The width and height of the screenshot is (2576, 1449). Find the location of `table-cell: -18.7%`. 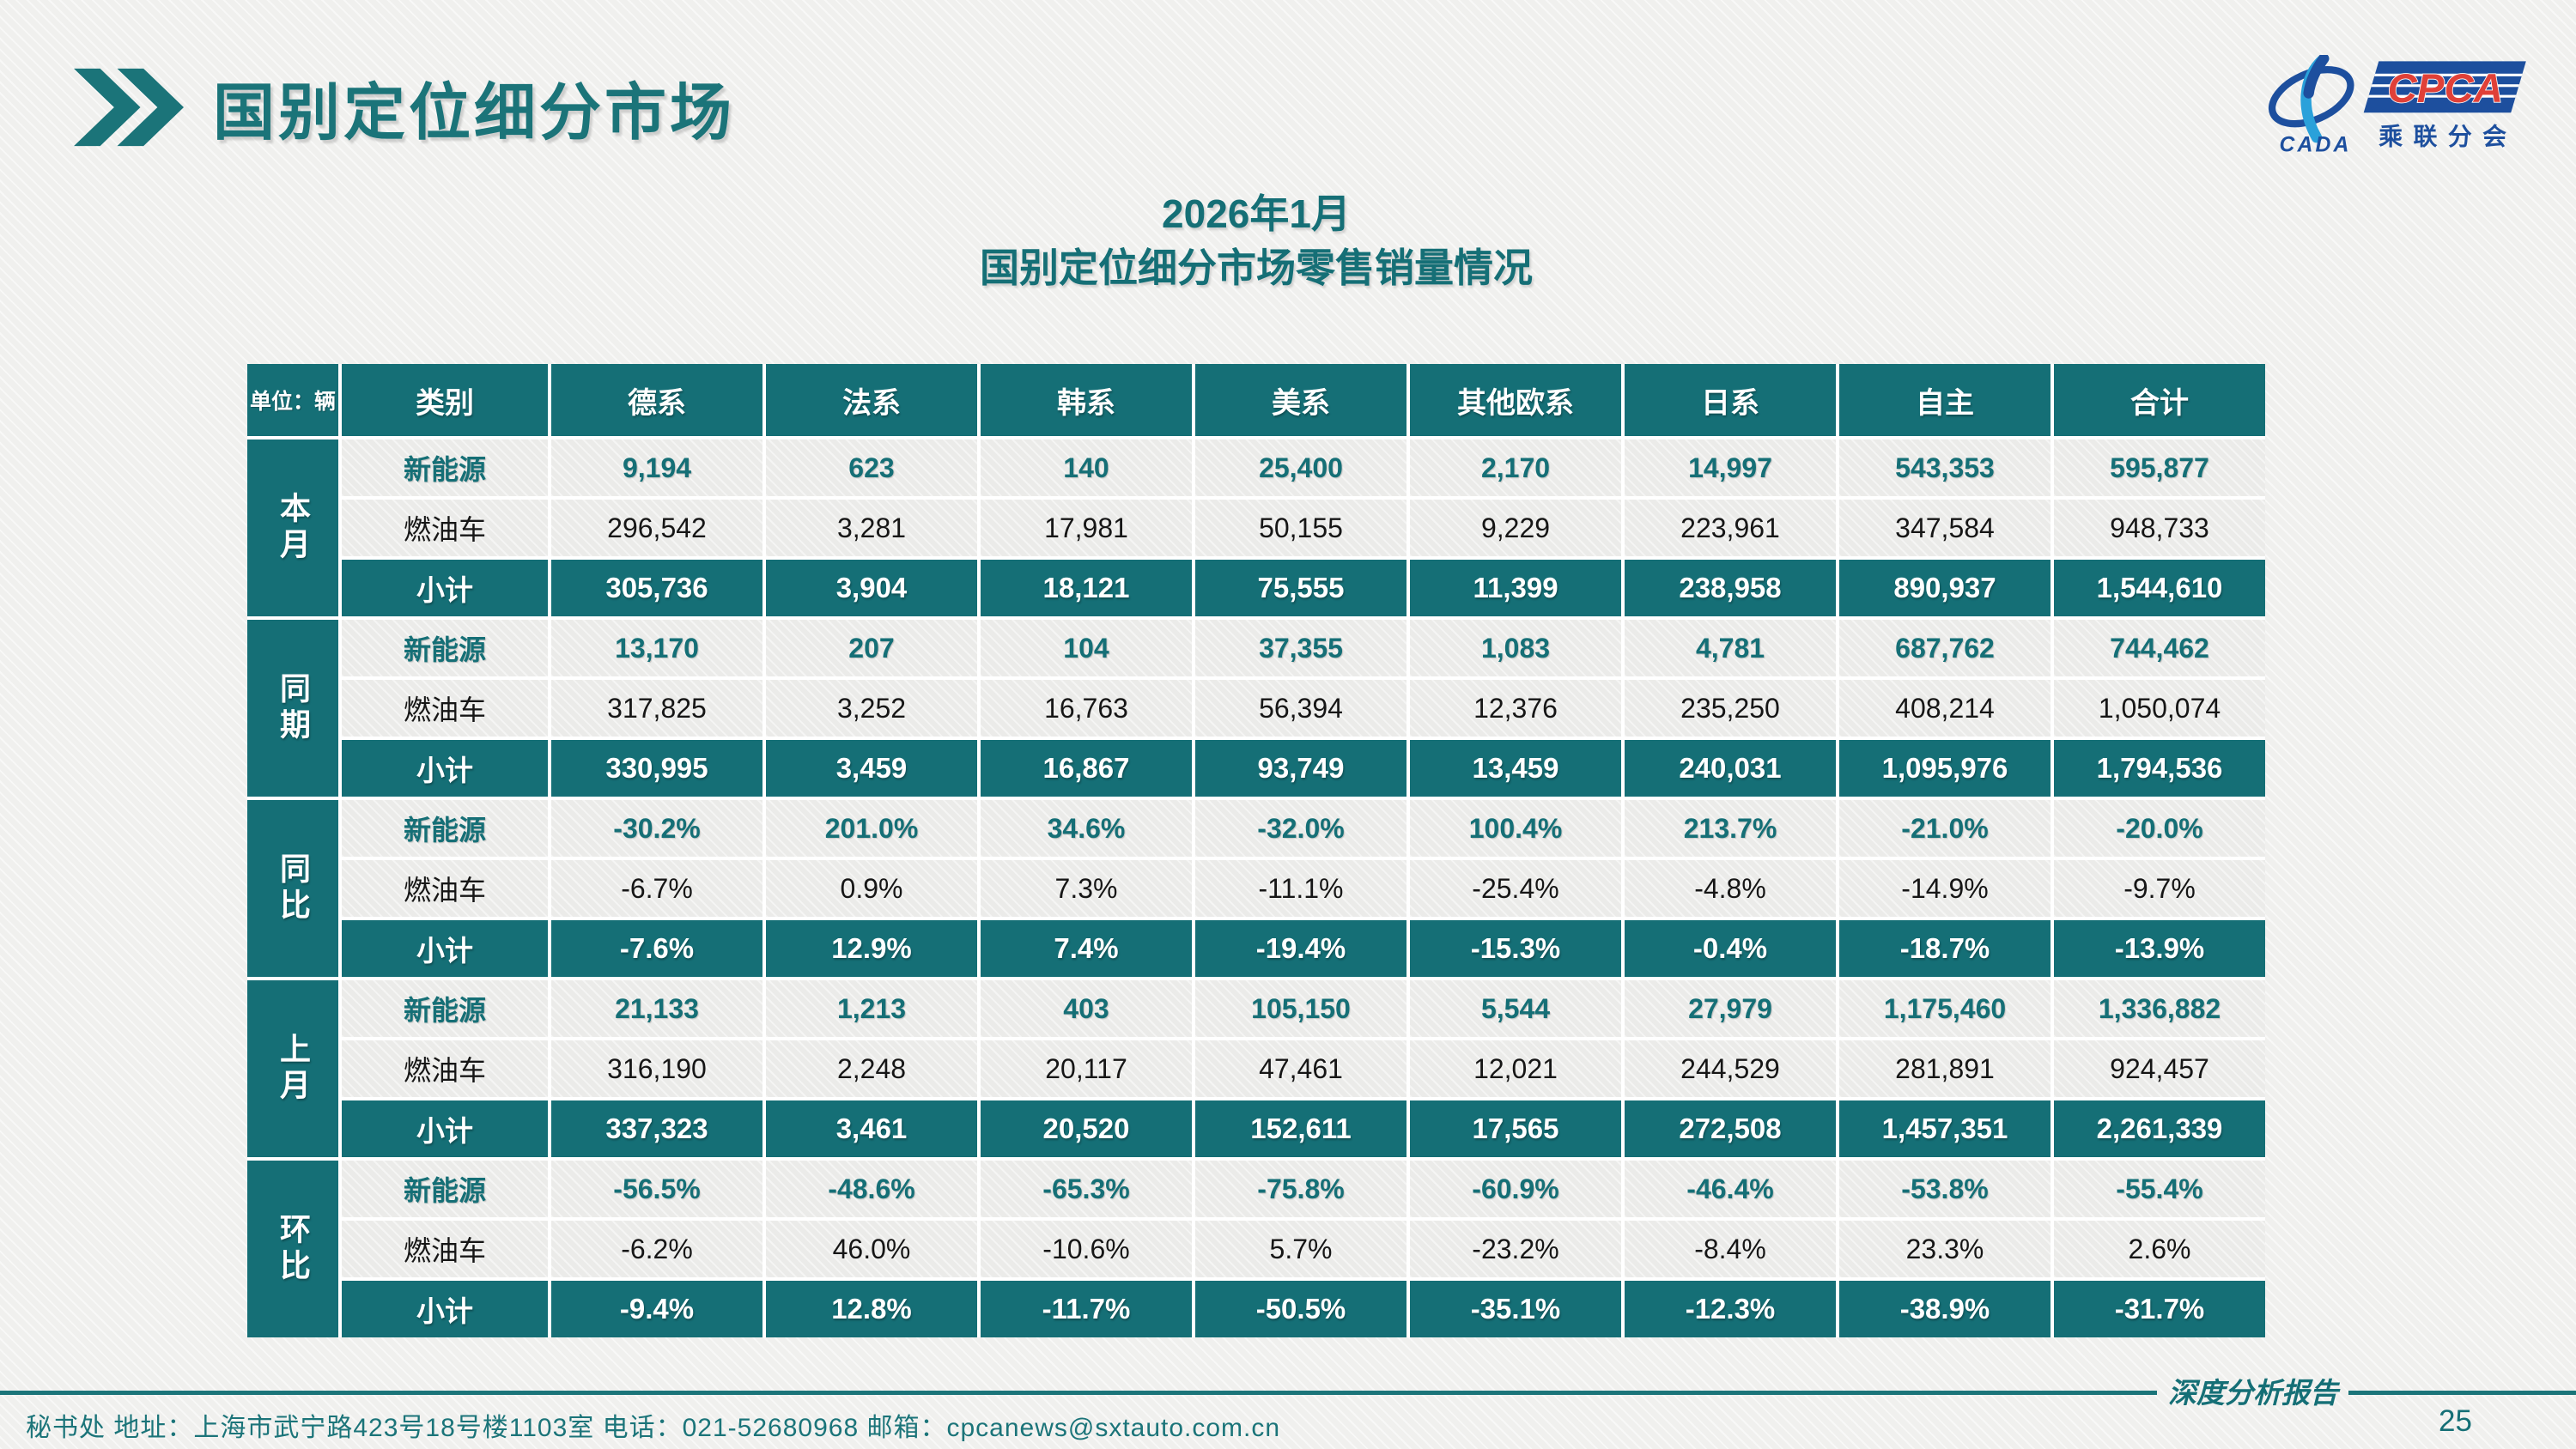

table-cell: -18.7% is located at coordinates (1945, 948).